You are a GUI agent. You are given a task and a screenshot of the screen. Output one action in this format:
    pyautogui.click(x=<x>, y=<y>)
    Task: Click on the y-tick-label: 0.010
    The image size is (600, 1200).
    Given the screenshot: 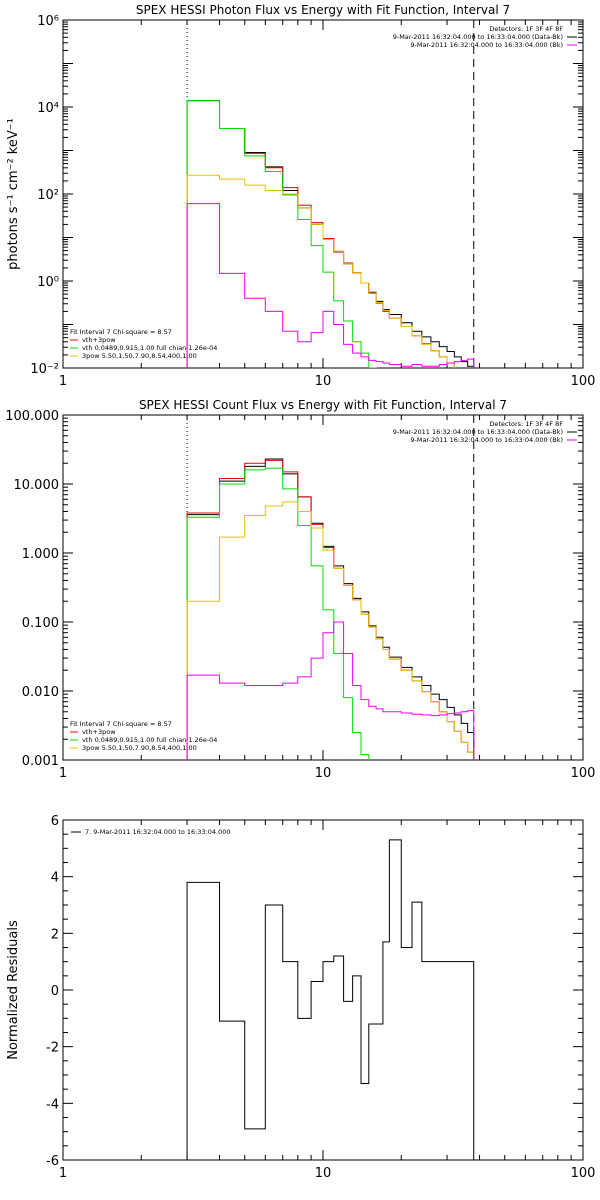 What is the action you would take?
    pyautogui.click(x=40, y=692)
    